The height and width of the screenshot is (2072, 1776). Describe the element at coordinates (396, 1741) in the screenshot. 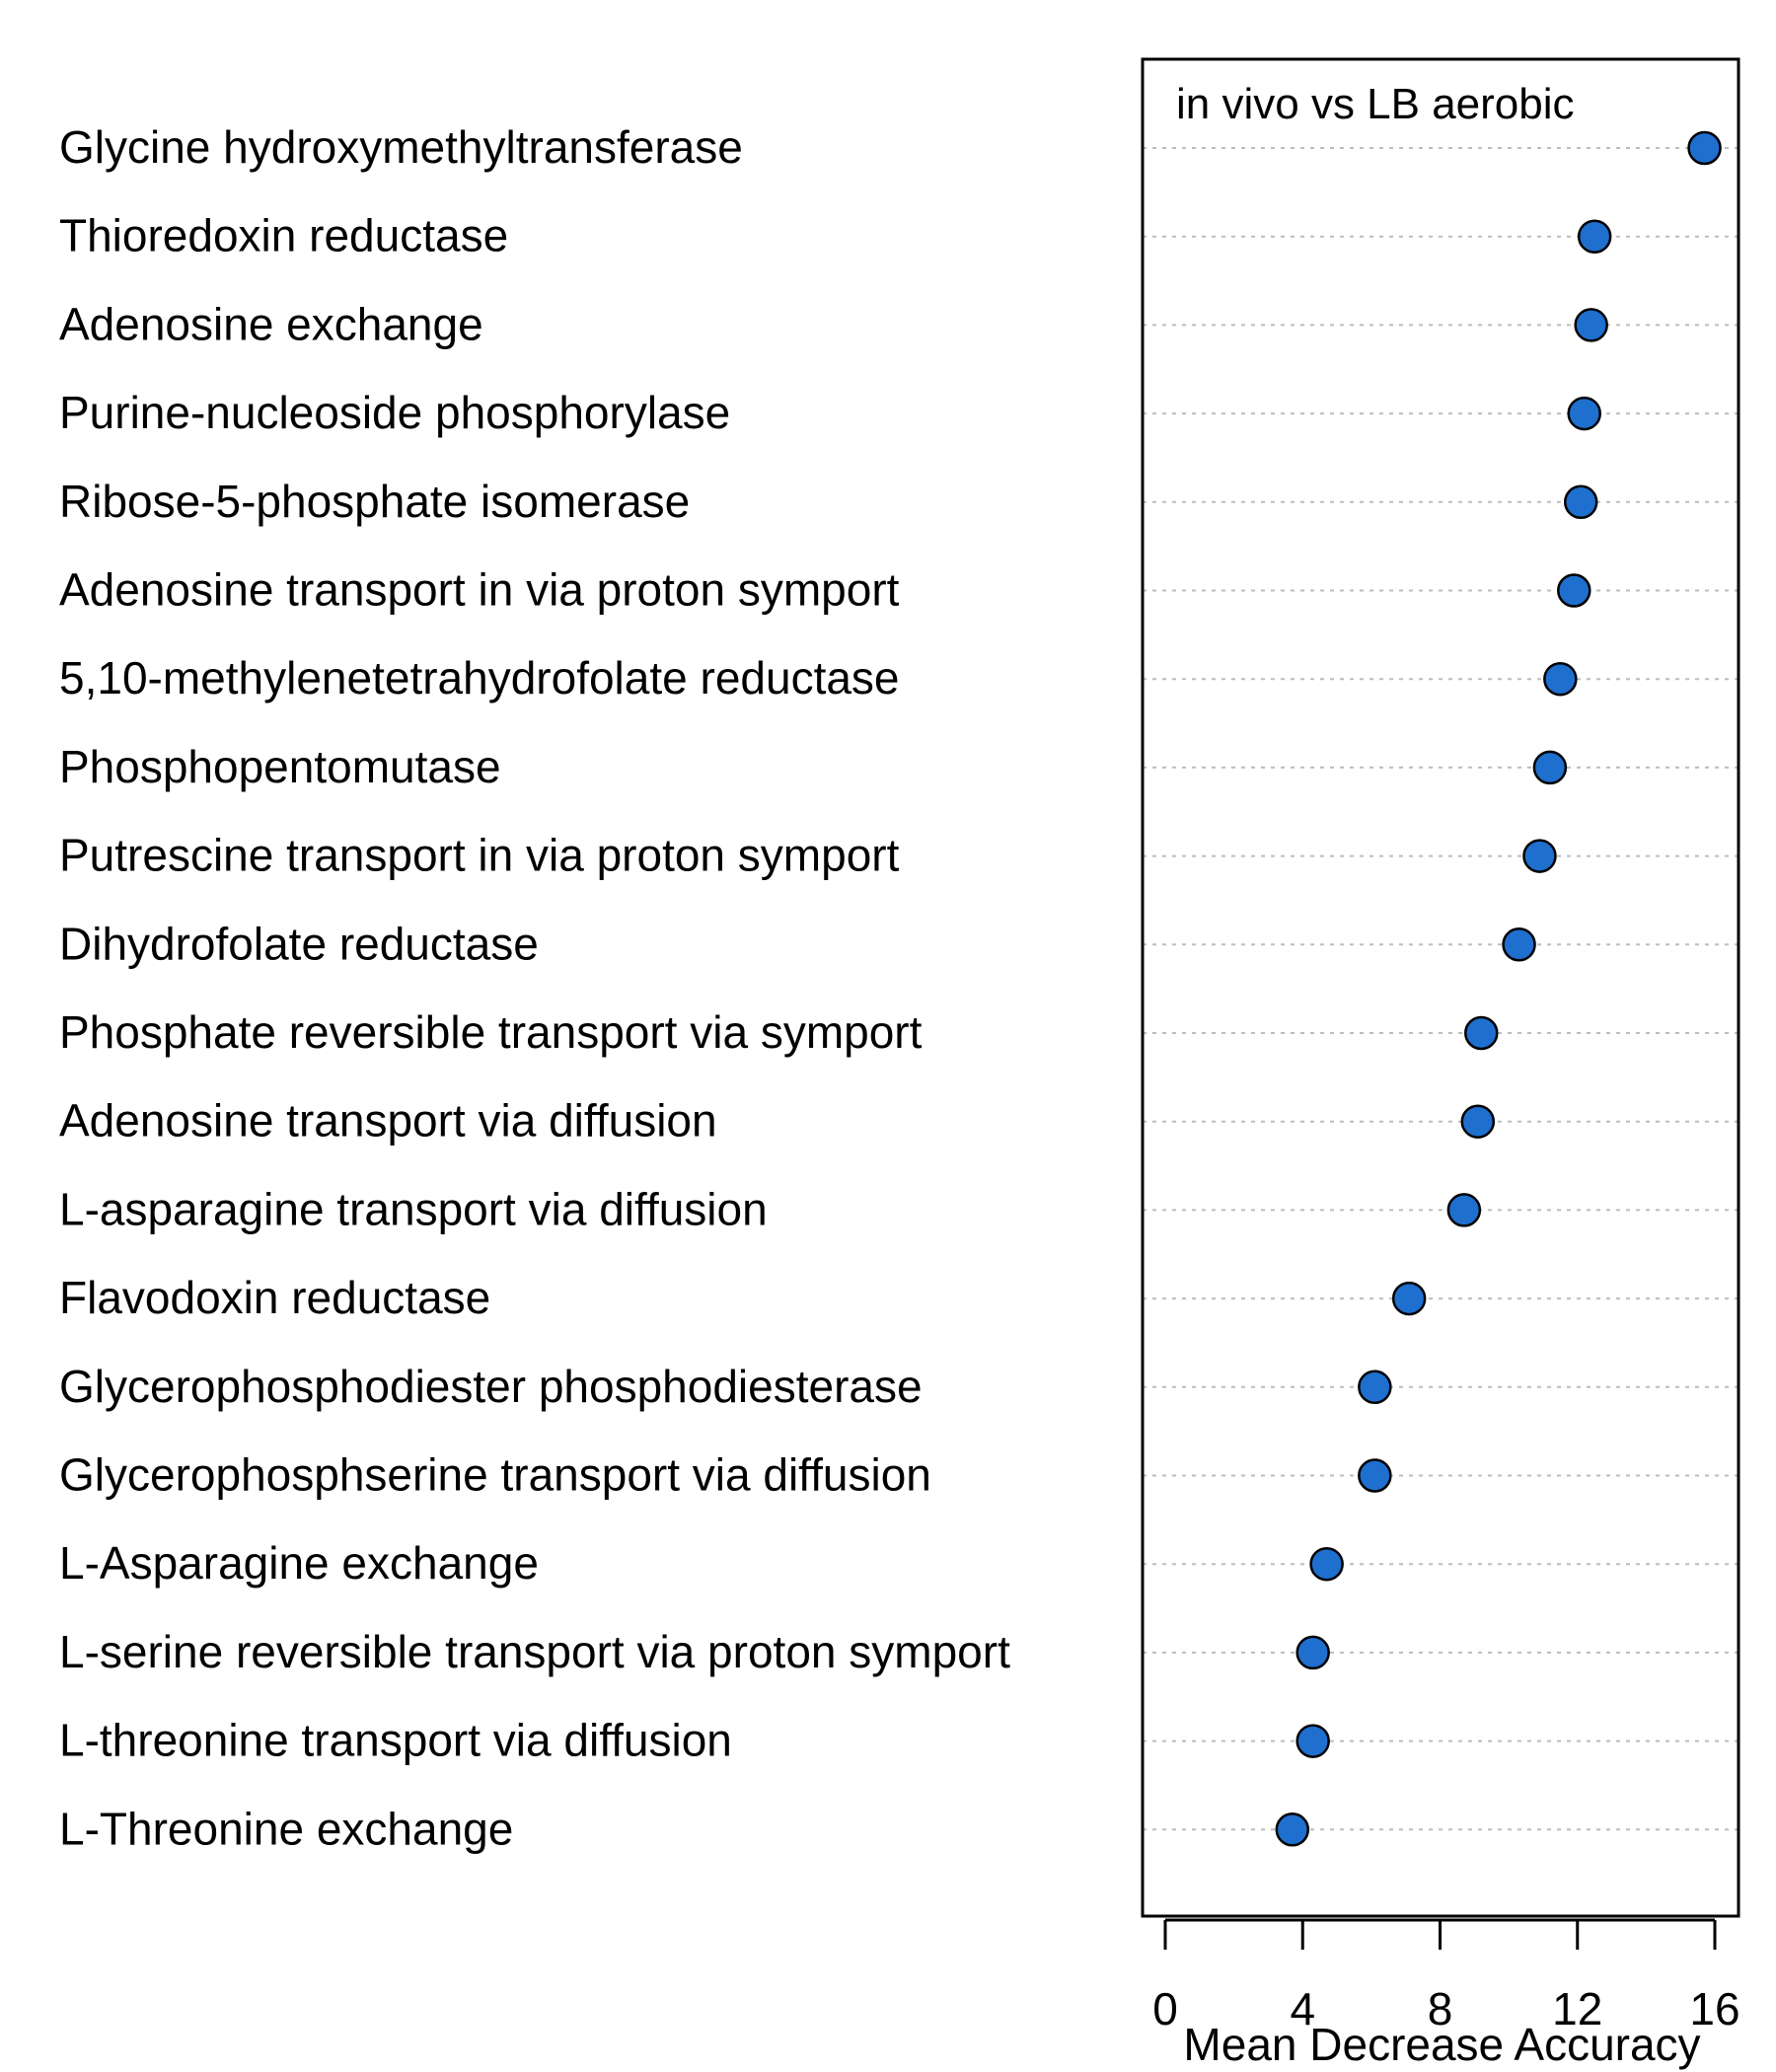

I see `row-label: L-threonine transport via diffusion` at that location.